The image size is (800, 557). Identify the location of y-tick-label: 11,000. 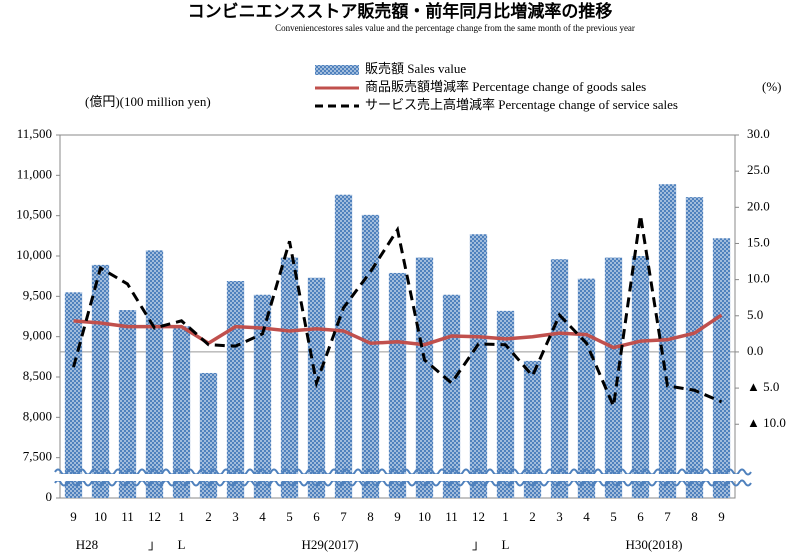
(34, 173).